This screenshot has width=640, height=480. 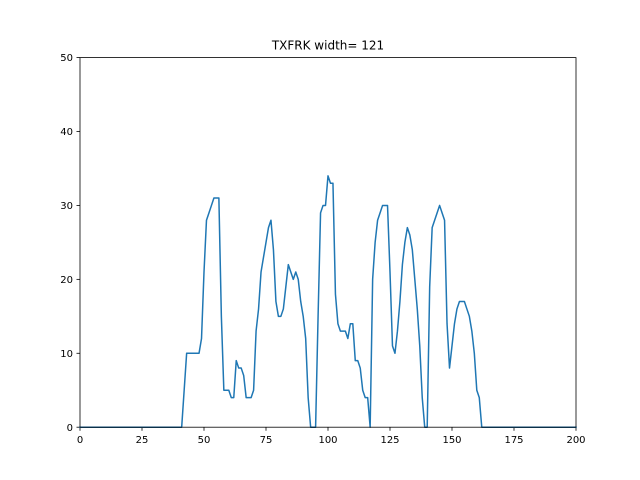 What do you see at coordinates (66, 58) in the screenshot?
I see `y-tick-label: 50` at bounding box center [66, 58].